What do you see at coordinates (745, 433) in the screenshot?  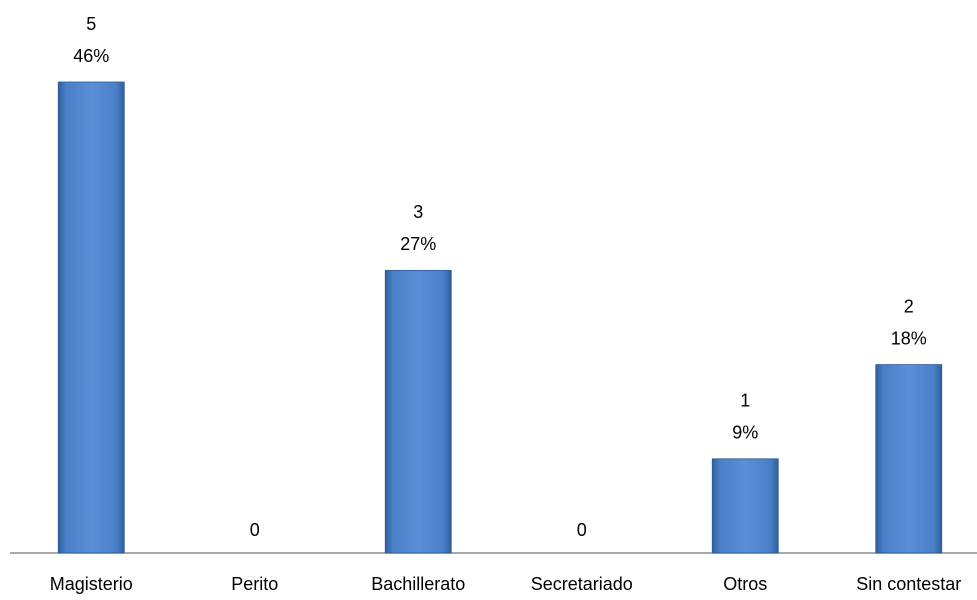 I see `percent-label: 9%` at bounding box center [745, 433].